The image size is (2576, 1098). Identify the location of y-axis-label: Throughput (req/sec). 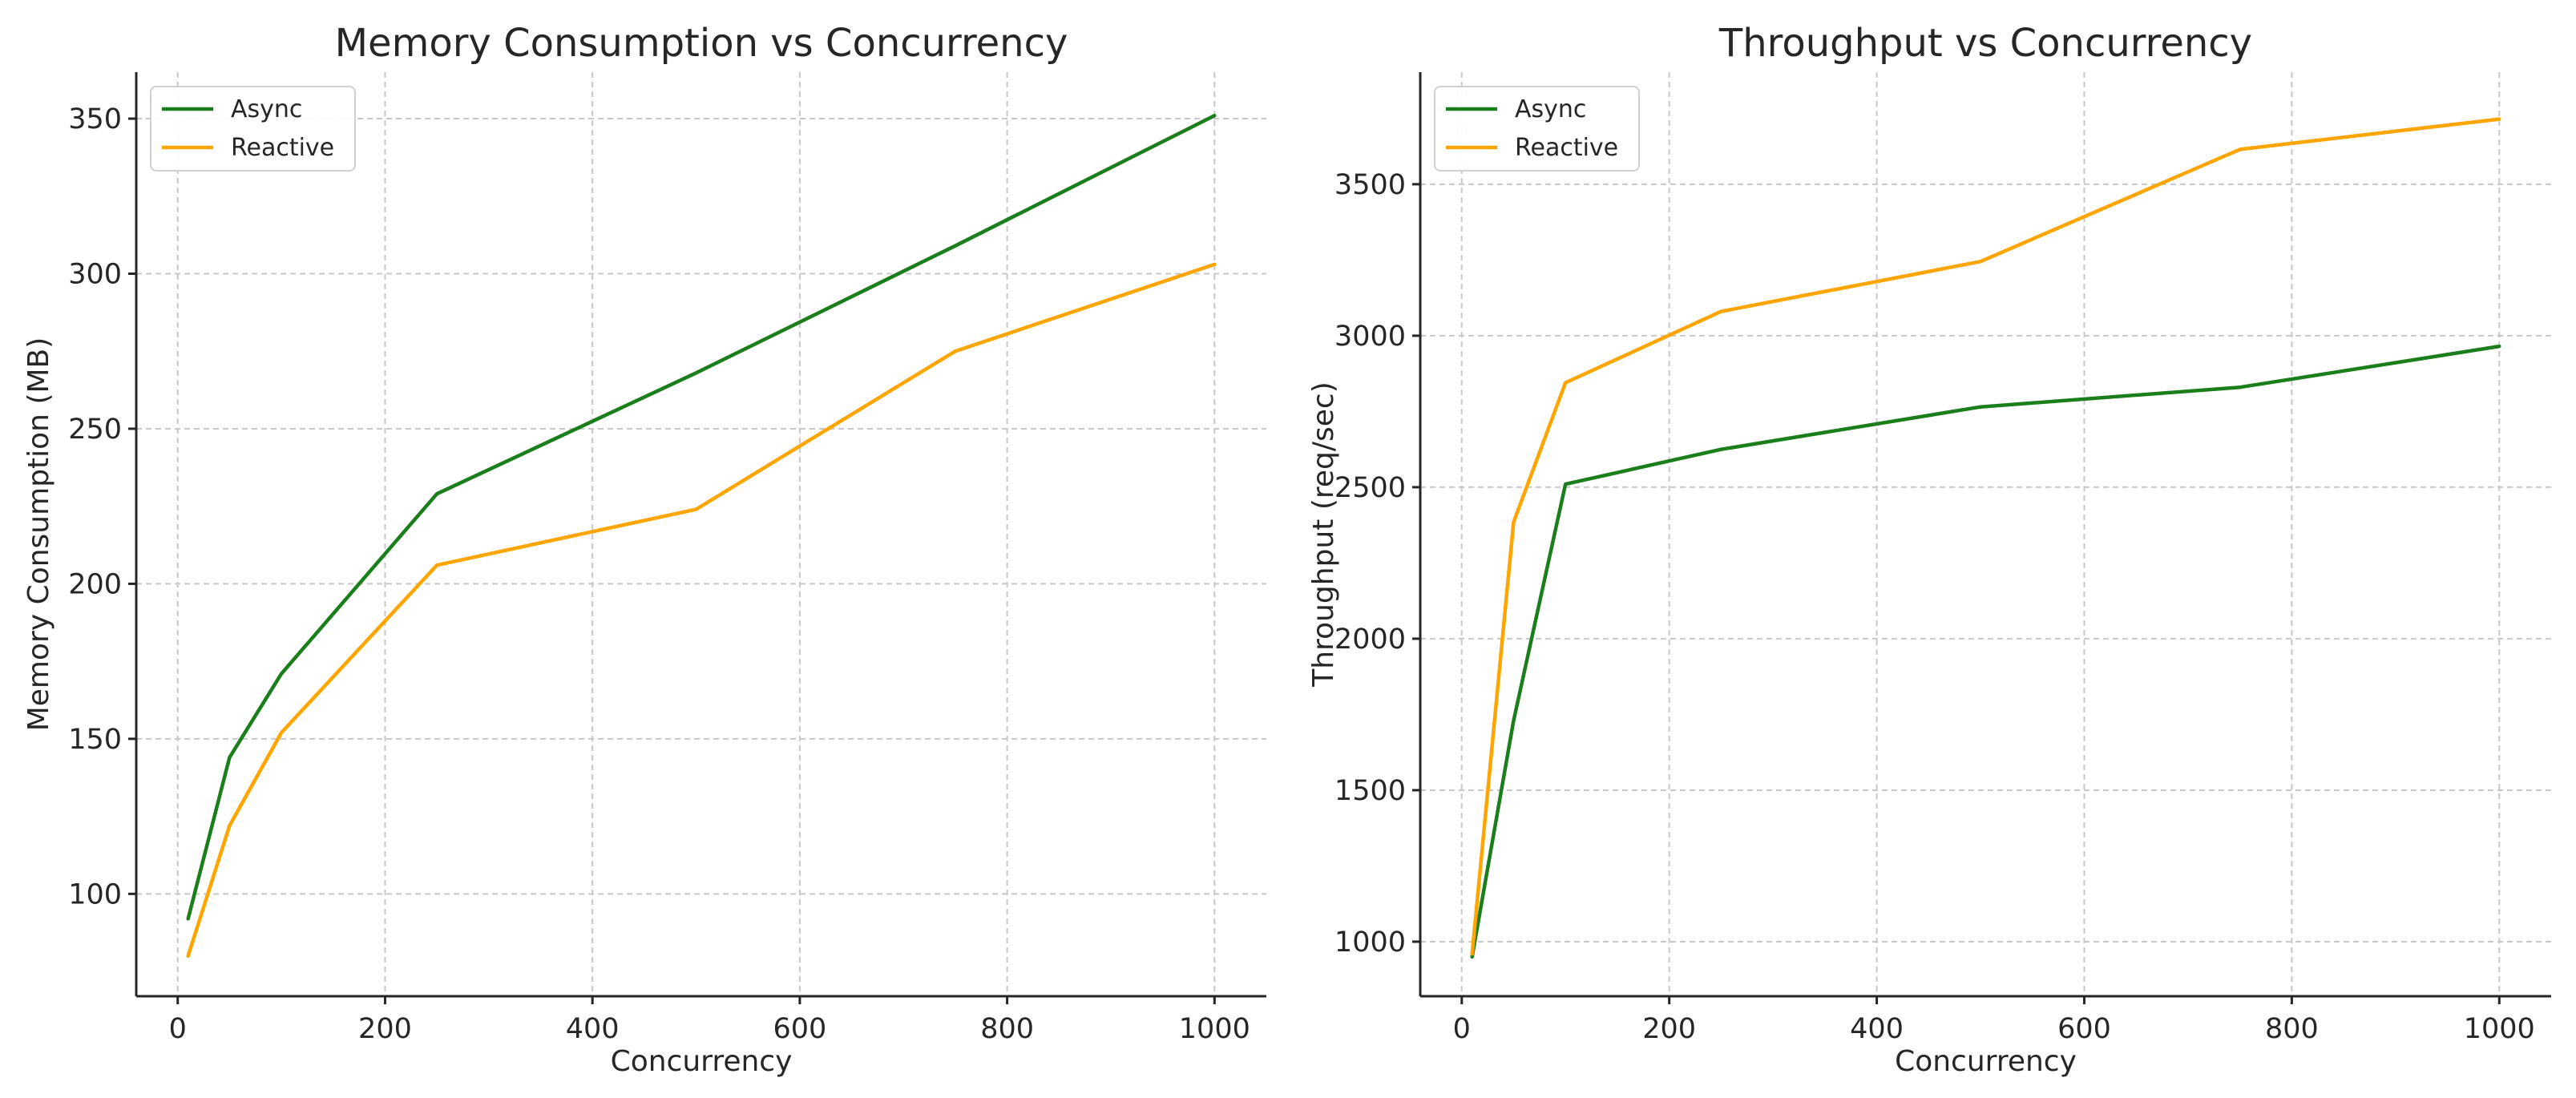
(1324, 534).